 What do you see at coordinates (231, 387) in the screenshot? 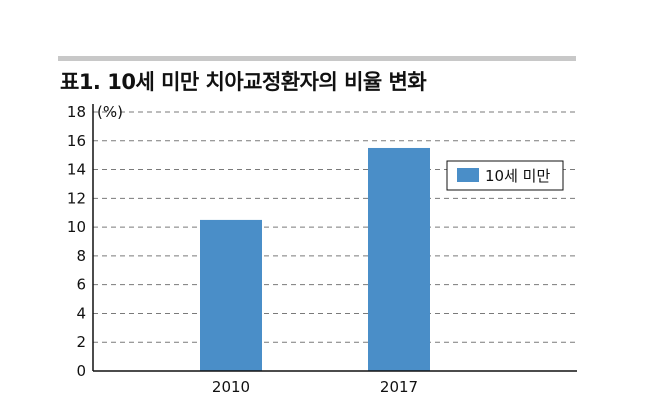
I see `x-tick-label: 2010` at bounding box center [231, 387].